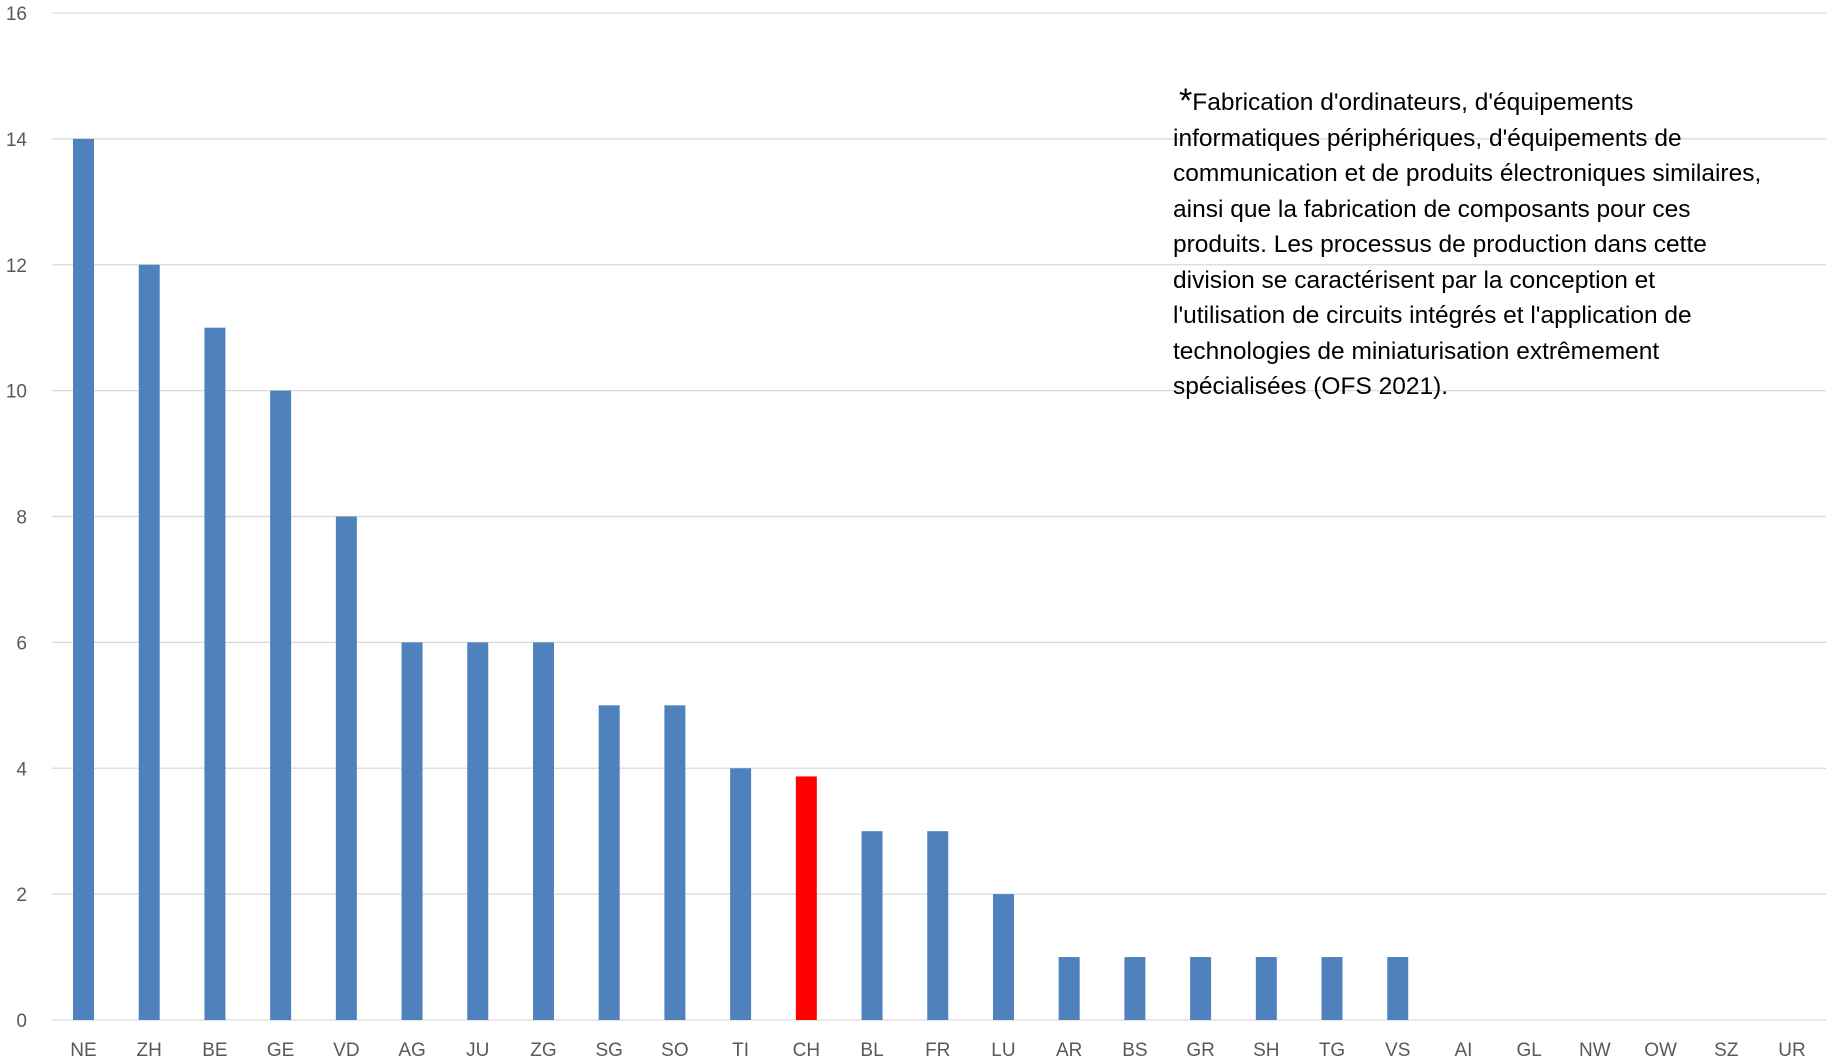 This screenshot has height=1063, width=1826. Describe the element at coordinates (477, 1050) in the screenshot. I see `x-tick-label-ju: JU` at that location.